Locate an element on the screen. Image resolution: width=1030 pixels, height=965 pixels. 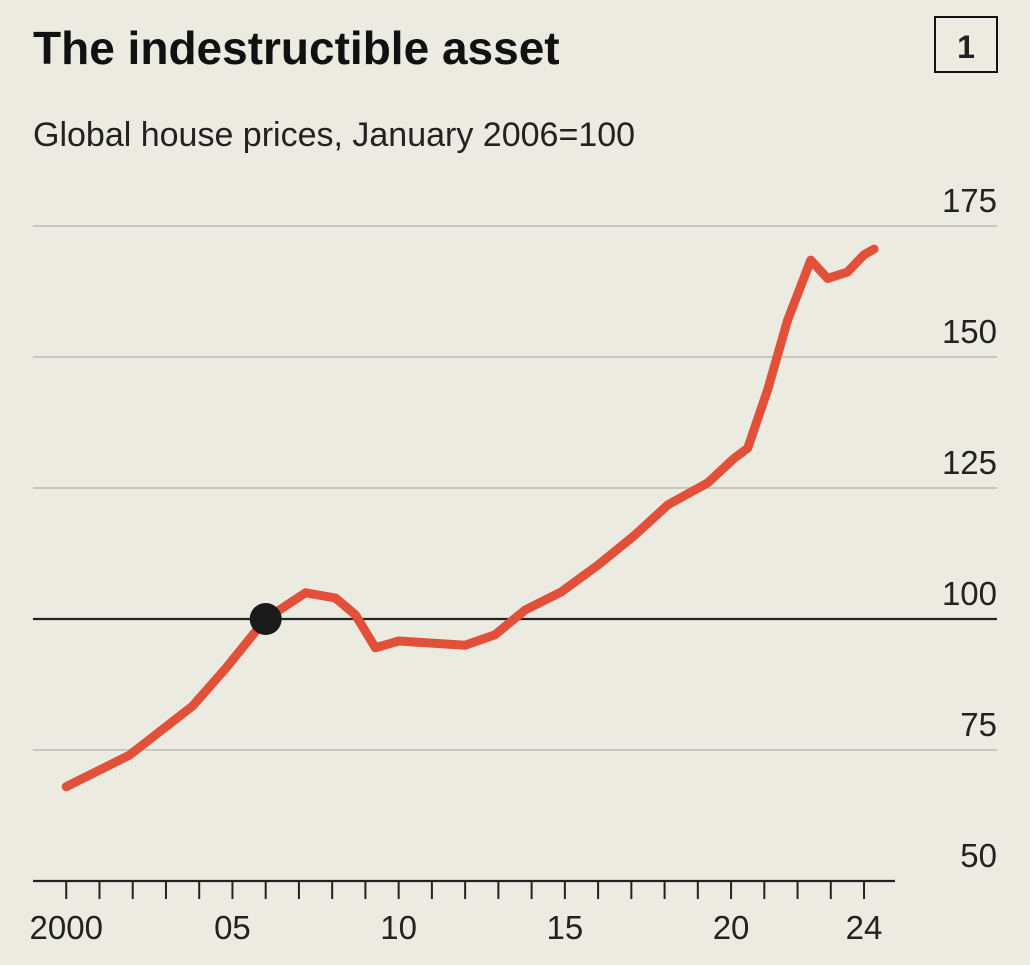
x-tick-label: 10 is located at coordinates (398, 927).